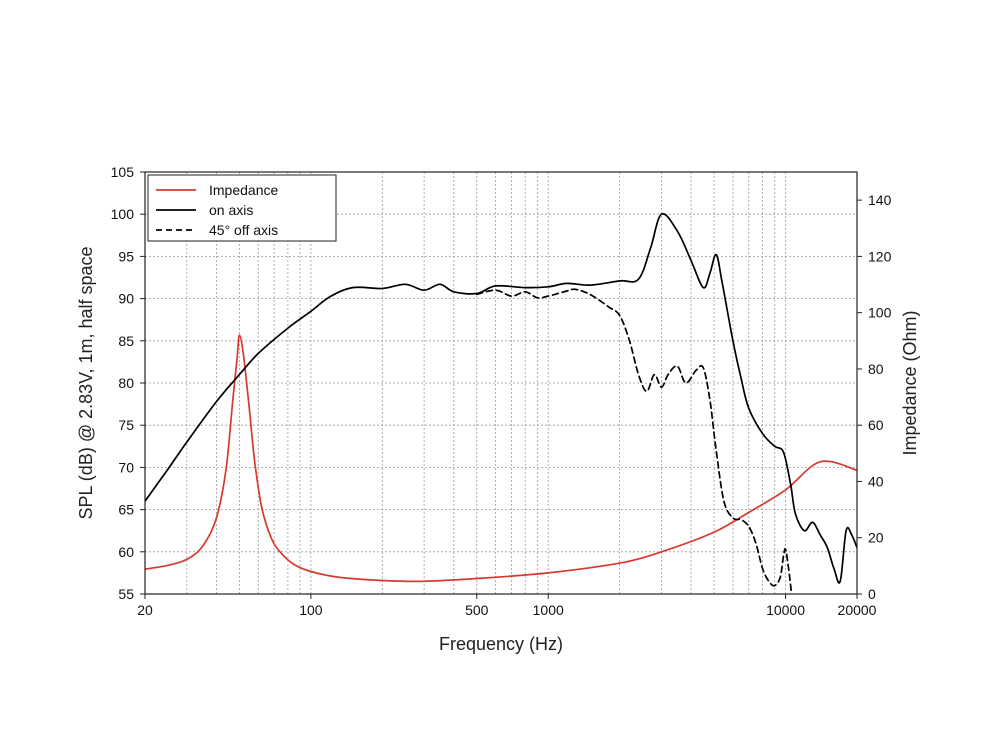 This screenshot has height=749, width=1000. Describe the element at coordinates (311, 610) in the screenshot. I see `x-tick-label: 100` at that location.